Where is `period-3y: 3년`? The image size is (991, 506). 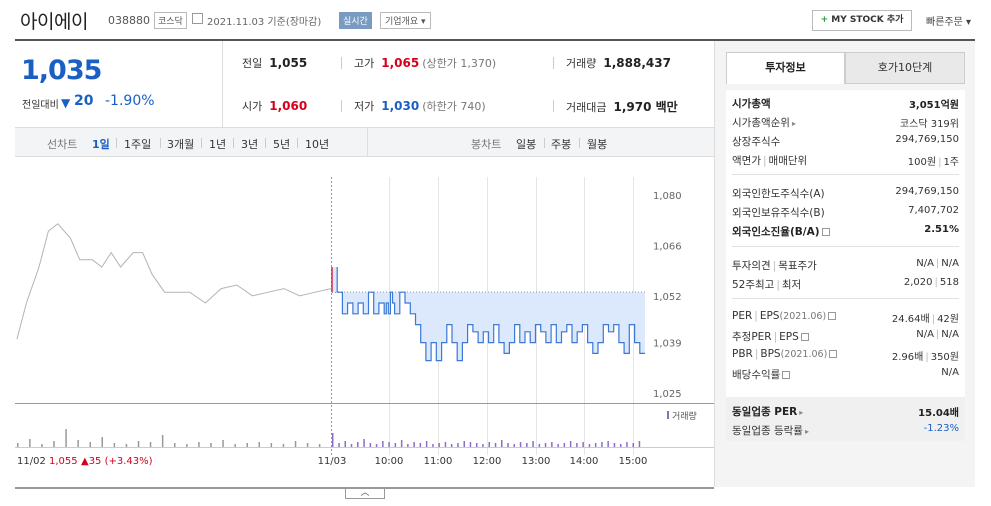 period-3y: 3년 is located at coordinates (250, 144).